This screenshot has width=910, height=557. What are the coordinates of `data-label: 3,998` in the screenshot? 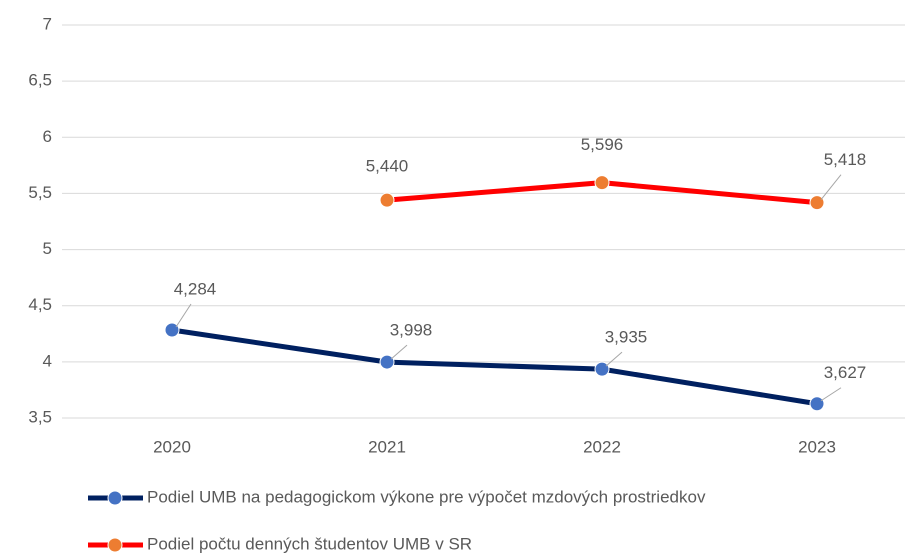 It's located at (411, 330).